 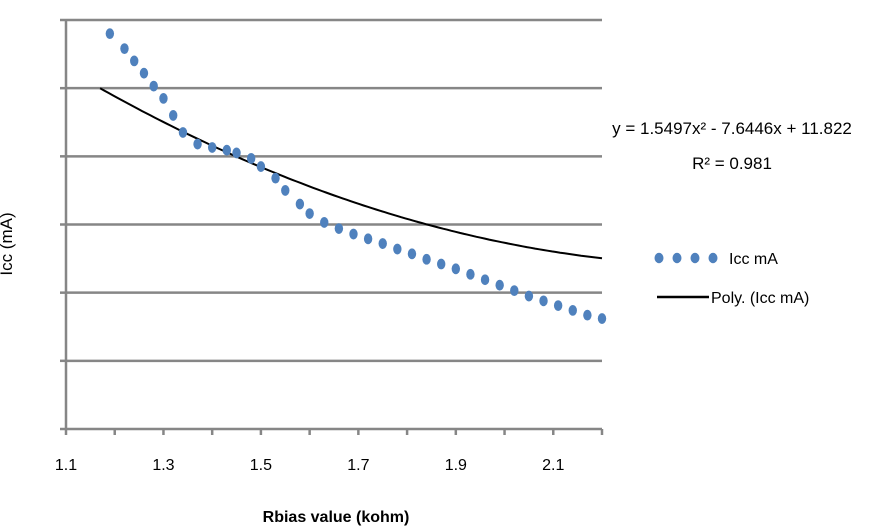 I want to click on x-axis-title: Rbias value (kohm), so click(x=336, y=517).